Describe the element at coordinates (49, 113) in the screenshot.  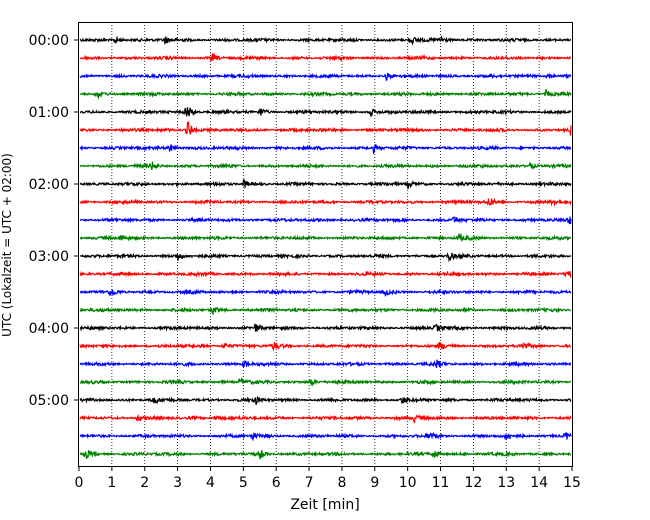
I see `y-tick-label: 01:00` at that location.